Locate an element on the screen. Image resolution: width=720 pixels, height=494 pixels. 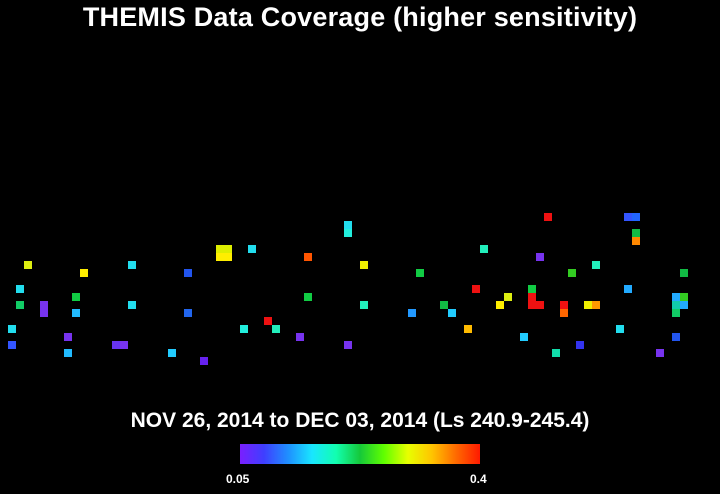
colorbar is located at coordinates (360, 454).